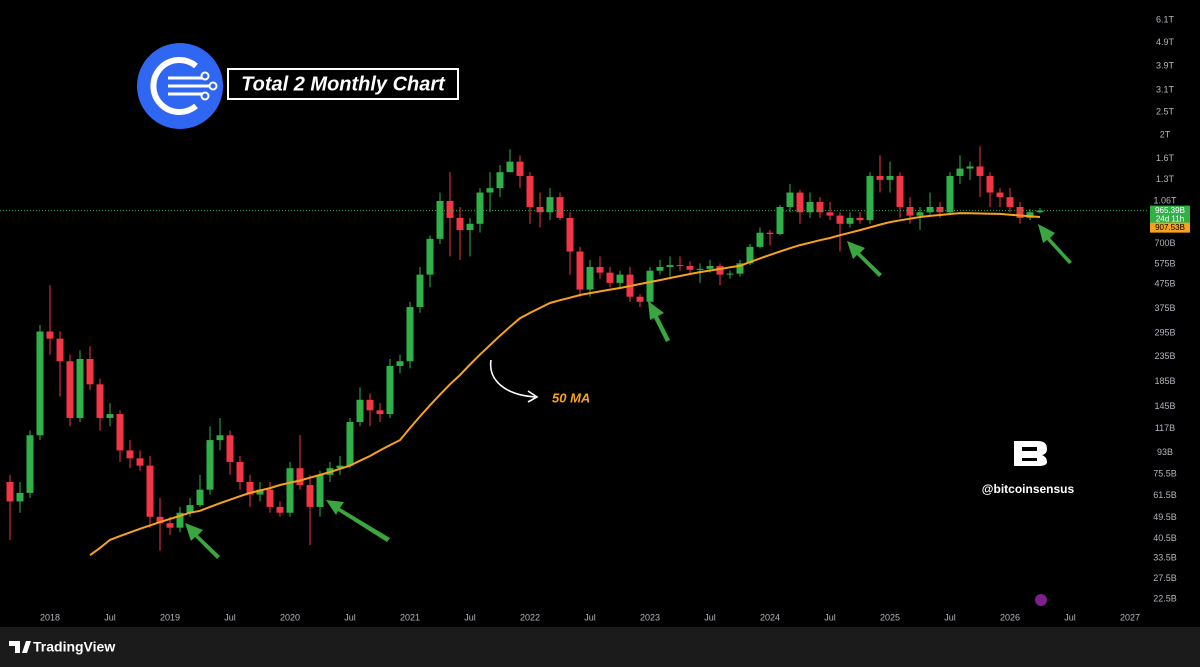 This screenshot has height=667, width=1200. What do you see at coordinates (1165, 112) in the screenshot?
I see `y-tick-label: 2.5T` at bounding box center [1165, 112].